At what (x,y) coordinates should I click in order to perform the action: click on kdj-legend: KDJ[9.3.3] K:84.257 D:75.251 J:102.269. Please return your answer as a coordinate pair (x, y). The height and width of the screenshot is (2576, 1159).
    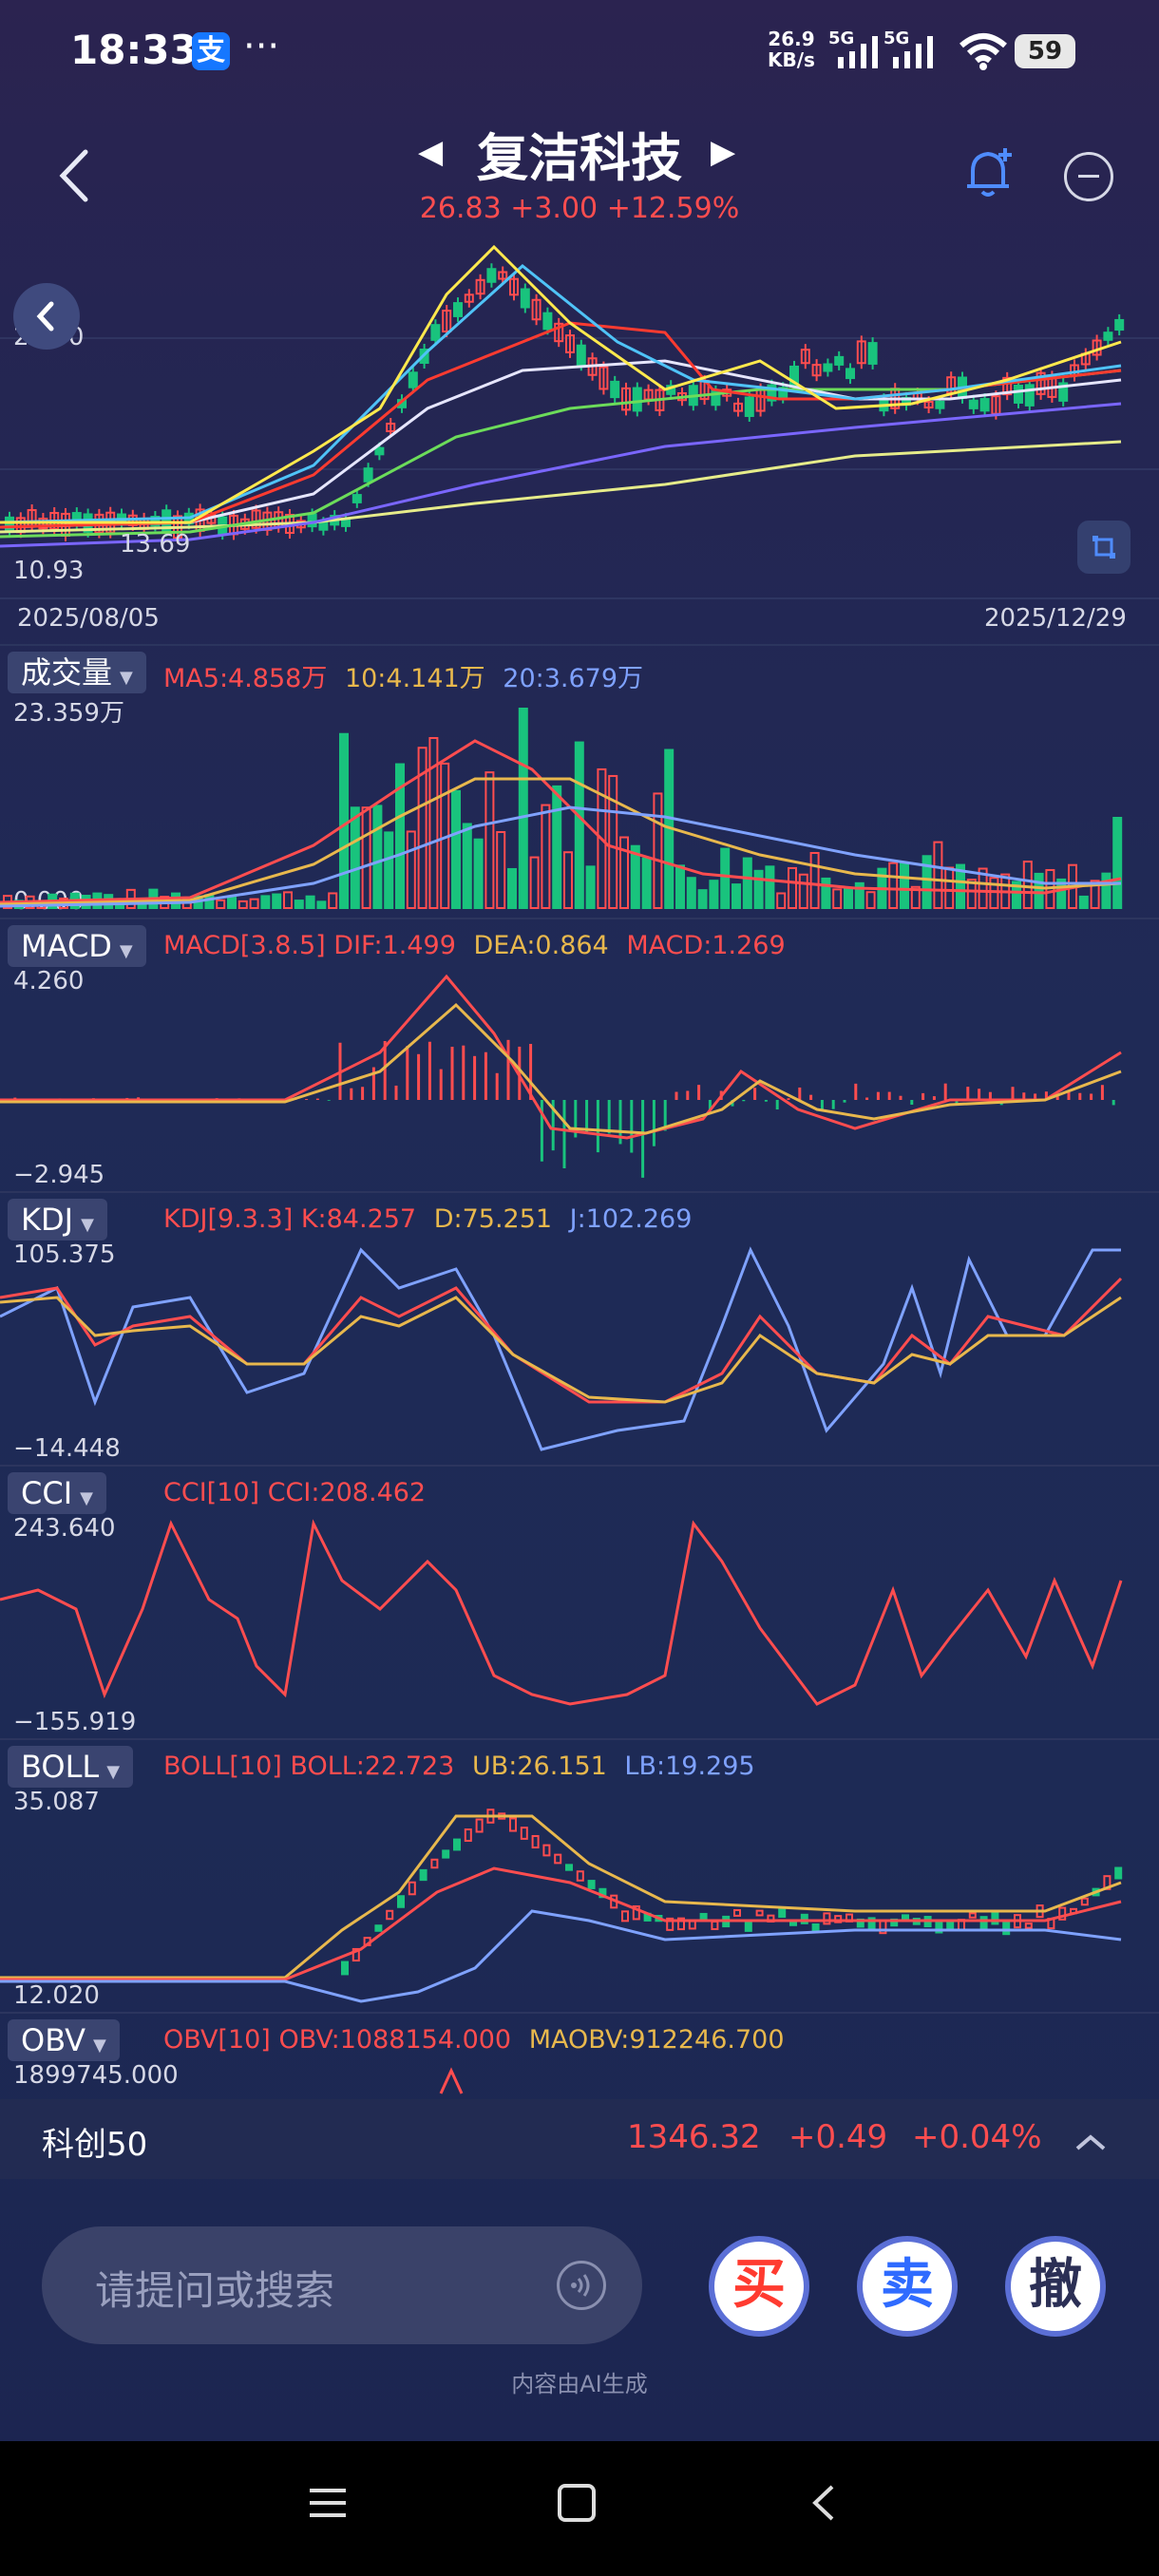
    Looking at the image, I should click on (427, 1219).